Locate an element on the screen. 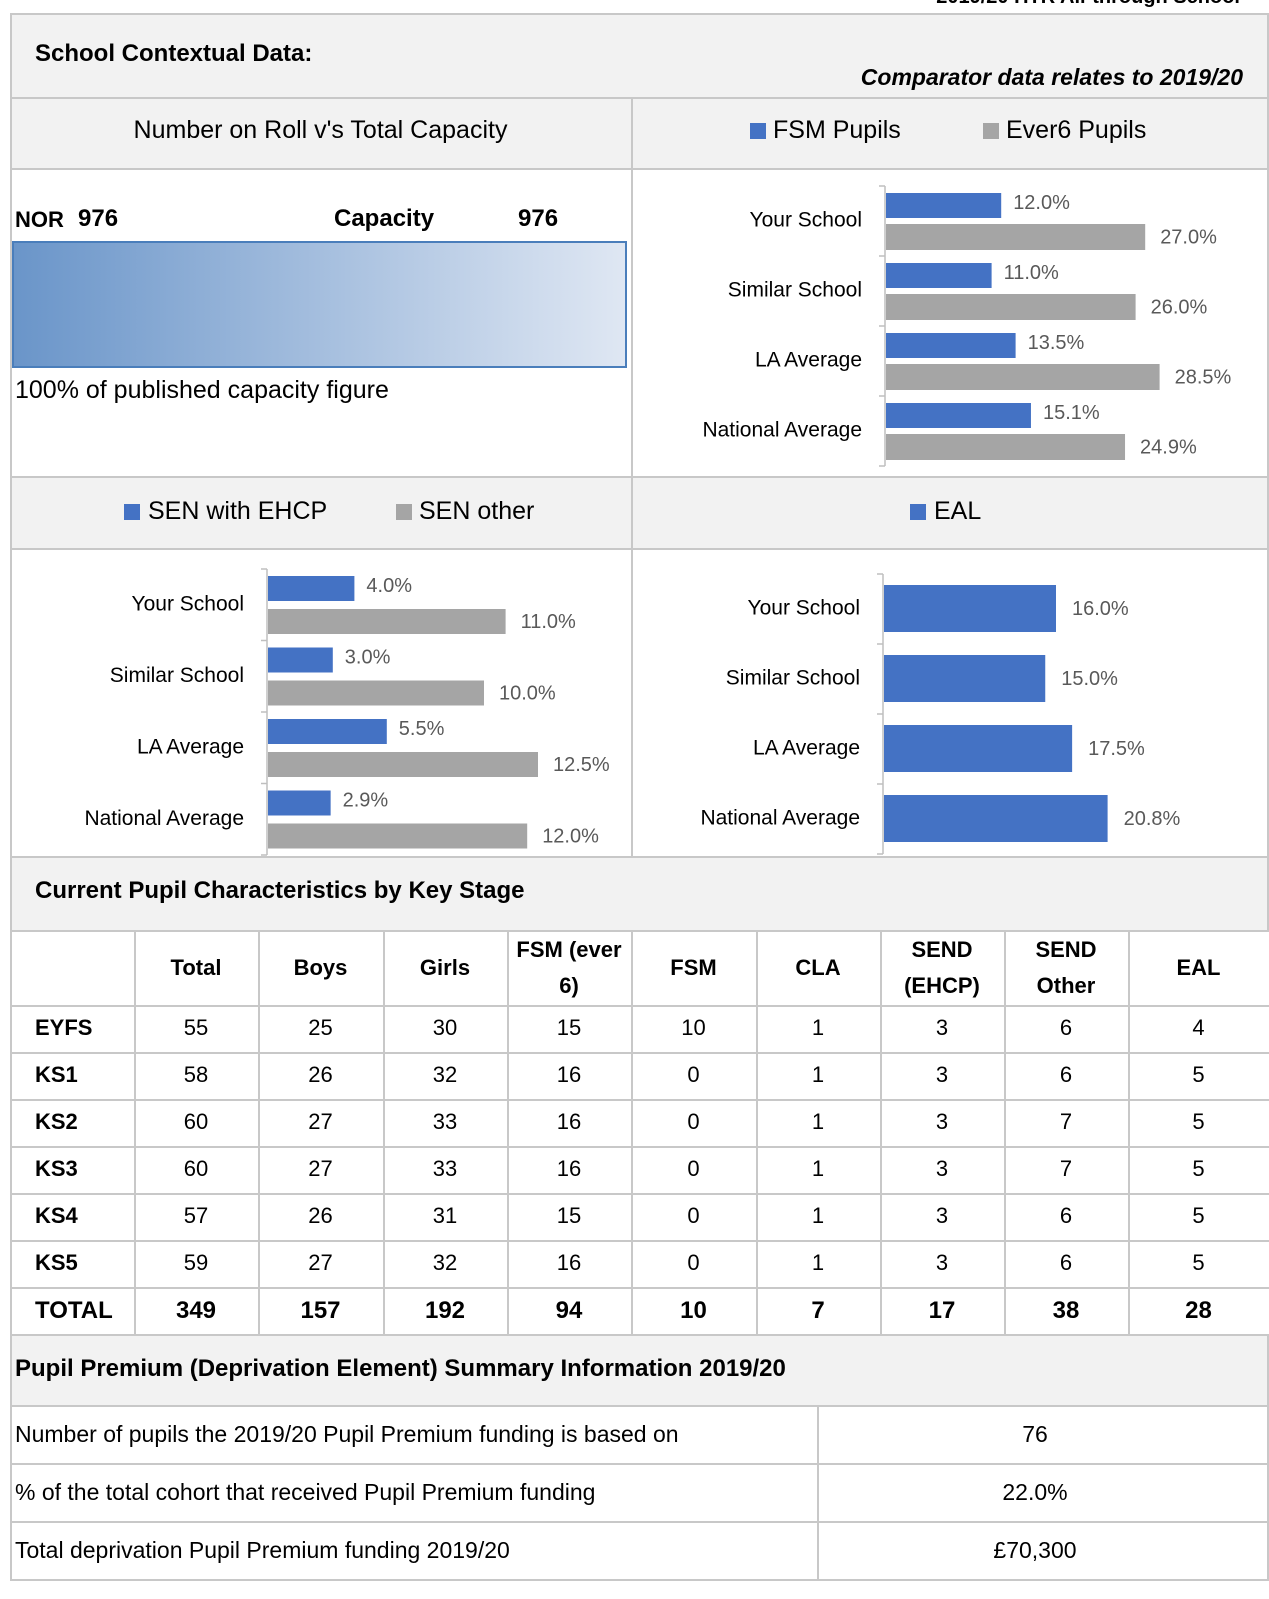  value-label: 5.5% is located at coordinates (422, 729).